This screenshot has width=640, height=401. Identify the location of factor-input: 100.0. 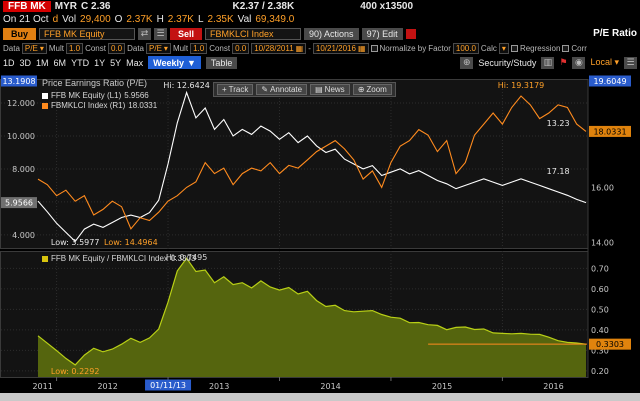
(465, 48).